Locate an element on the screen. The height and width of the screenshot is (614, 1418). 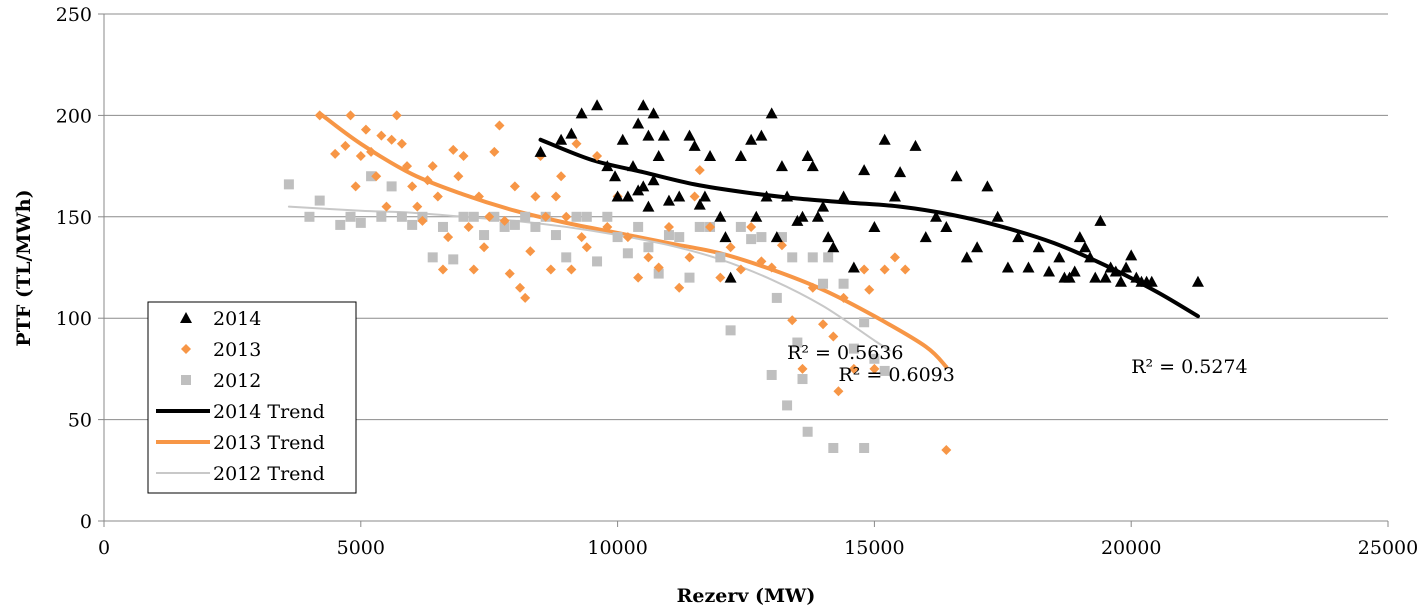
y-tick-label: 200 is located at coordinates (74, 116).